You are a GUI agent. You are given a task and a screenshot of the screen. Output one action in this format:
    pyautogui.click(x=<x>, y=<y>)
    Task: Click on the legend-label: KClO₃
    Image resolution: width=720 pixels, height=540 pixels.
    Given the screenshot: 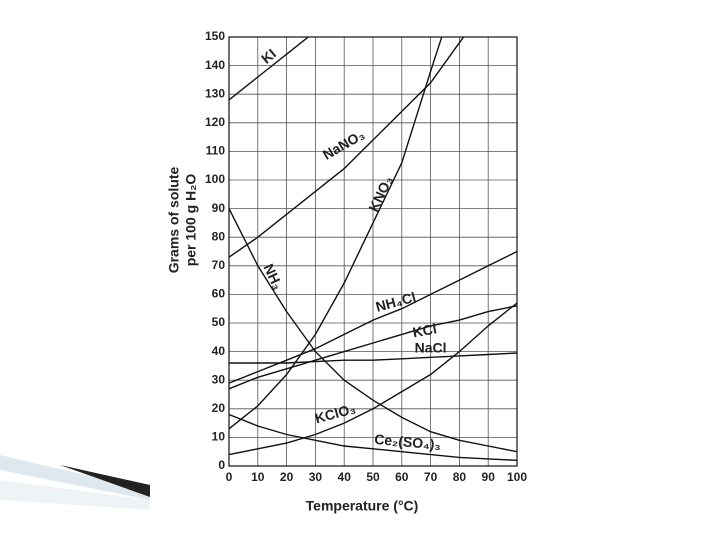 What is the action you would take?
    pyautogui.click(x=335, y=413)
    